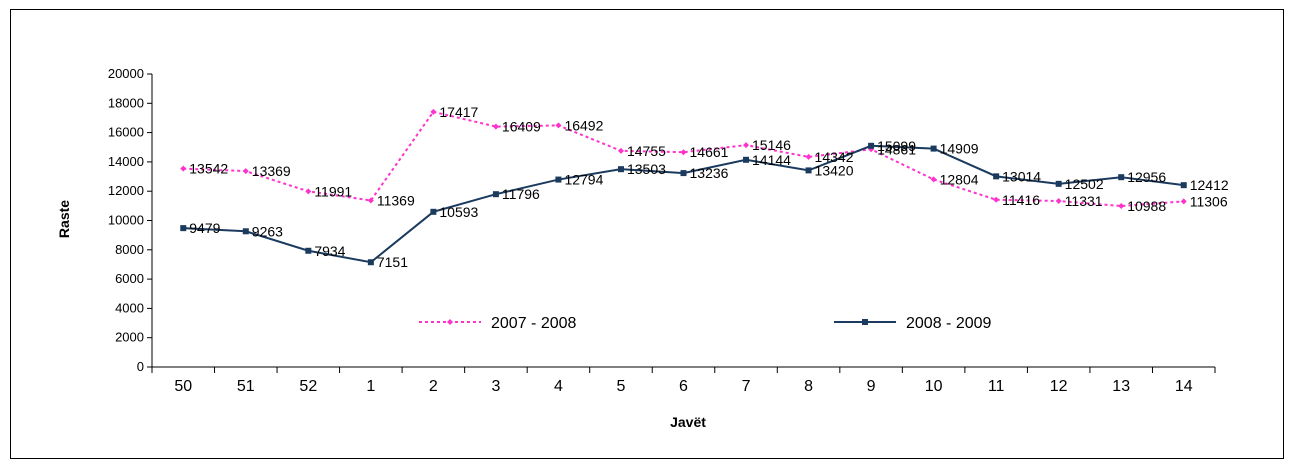 This screenshot has height=466, width=1294. What do you see at coordinates (246, 386) in the screenshot?
I see `x-tick-label: 51` at bounding box center [246, 386].